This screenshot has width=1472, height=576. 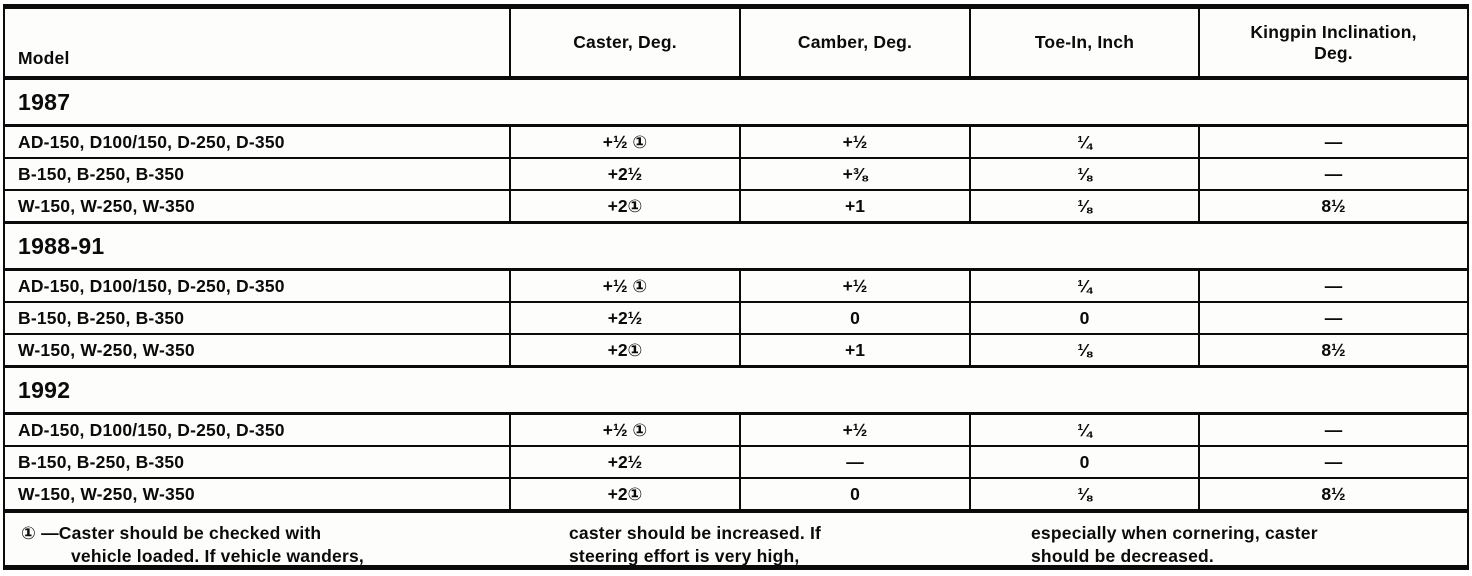 What do you see at coordinates (854, 174) in the screenshot?
I see `camber-cell: +⅜` at bounding box center [854, 174].